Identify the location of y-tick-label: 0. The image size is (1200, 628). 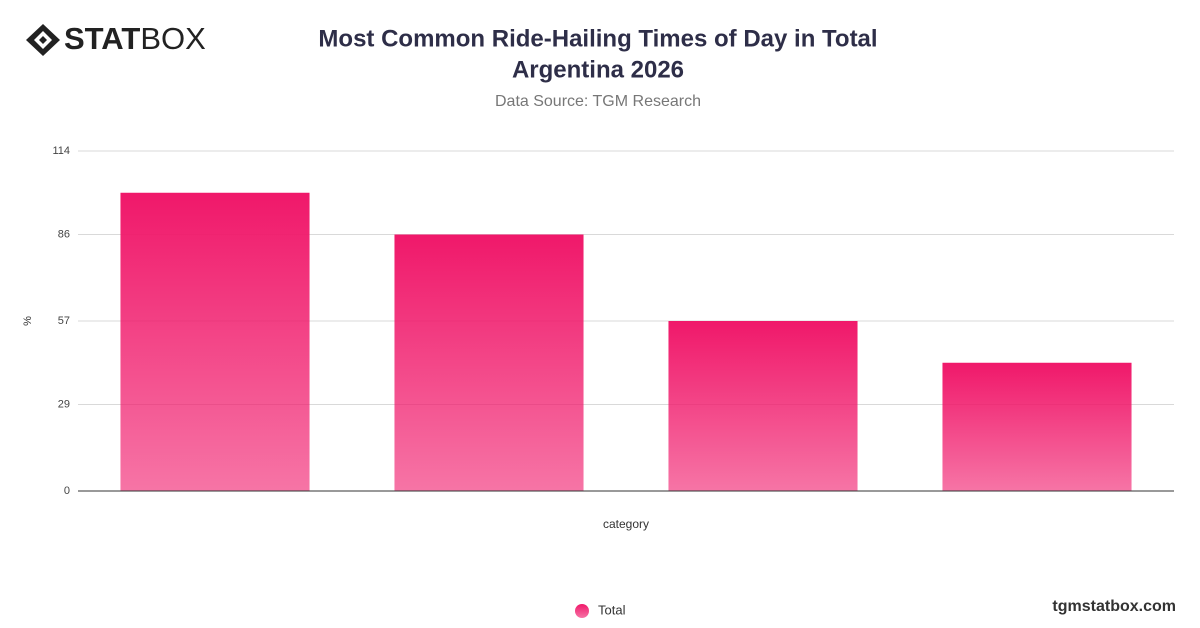
(67, 491).